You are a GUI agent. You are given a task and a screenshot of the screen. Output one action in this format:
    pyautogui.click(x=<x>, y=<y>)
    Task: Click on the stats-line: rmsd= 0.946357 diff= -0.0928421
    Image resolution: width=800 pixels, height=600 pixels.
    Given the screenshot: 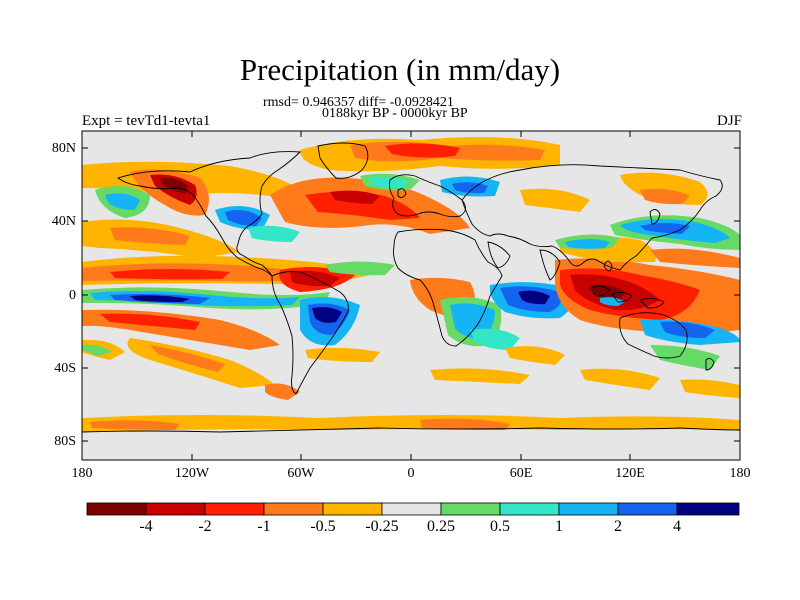 What is the action you would take?
    pyautogui.click(x=358, y=102)
    